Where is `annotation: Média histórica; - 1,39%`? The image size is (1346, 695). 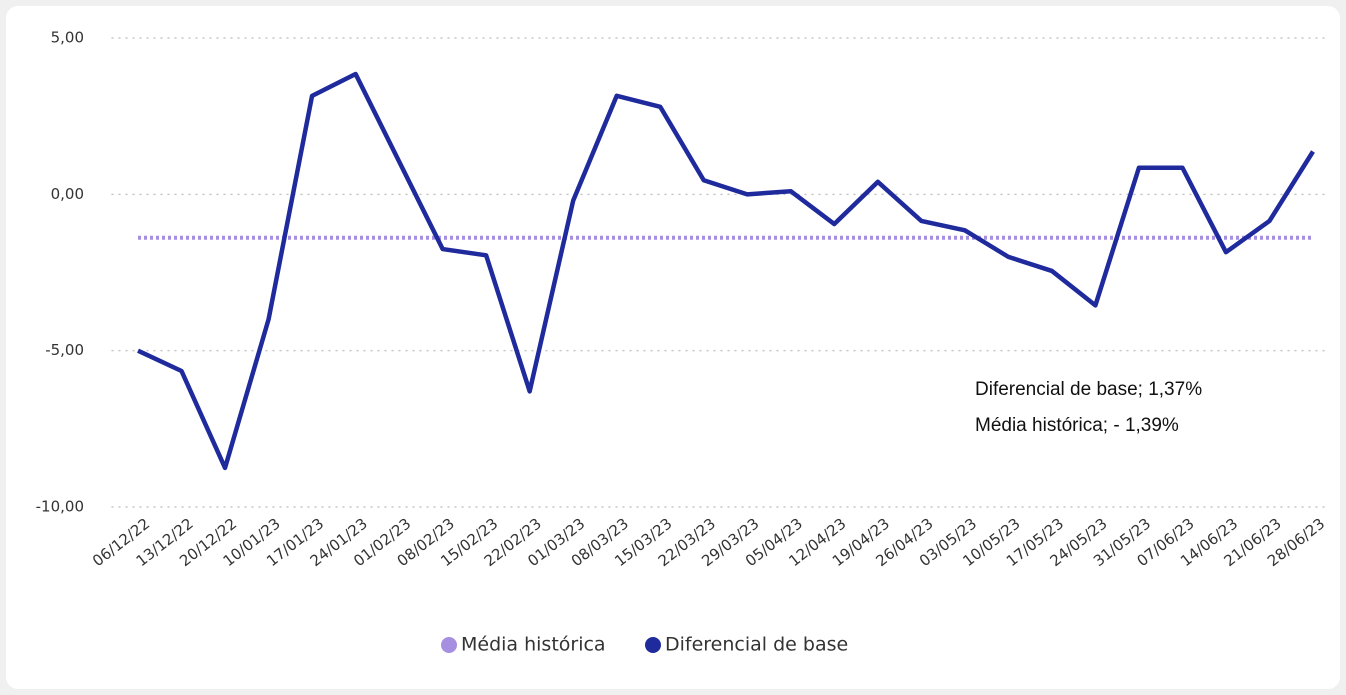
annotation: Média histórica; - 1,39% is located at coordinates (1077, 425).